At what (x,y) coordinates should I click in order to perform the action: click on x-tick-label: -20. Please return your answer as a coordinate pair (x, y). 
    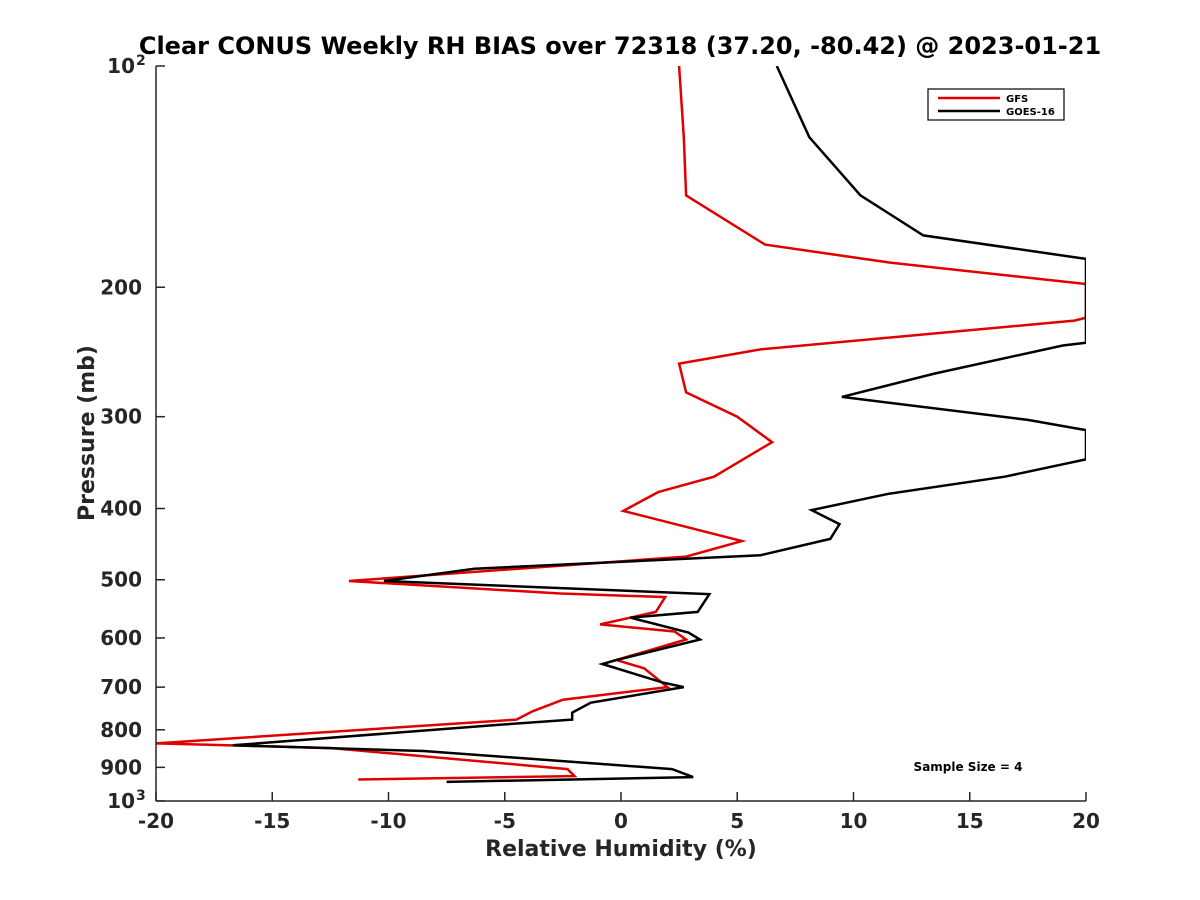
    Looking at the image, I should click on (156, 821).